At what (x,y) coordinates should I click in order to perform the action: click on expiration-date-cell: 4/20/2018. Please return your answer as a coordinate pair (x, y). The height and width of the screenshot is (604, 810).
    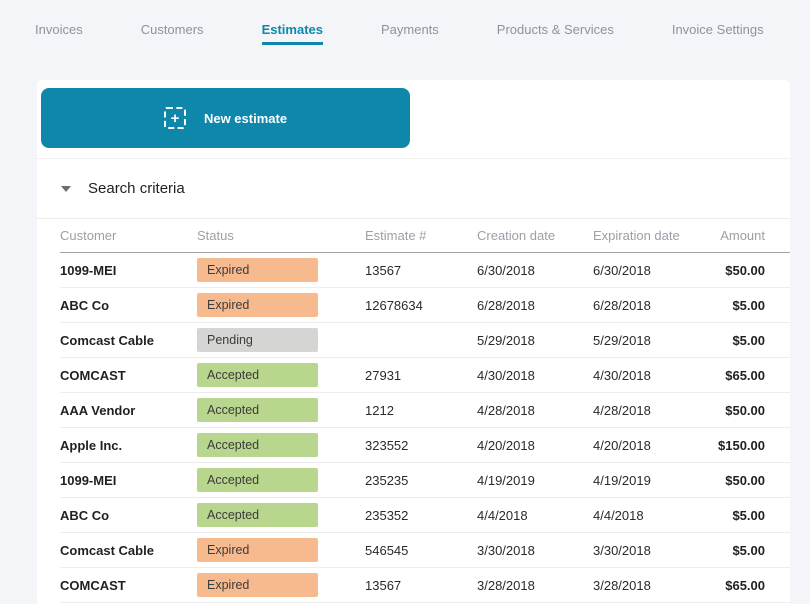
    Looking at the image, I should click on (622, 445).